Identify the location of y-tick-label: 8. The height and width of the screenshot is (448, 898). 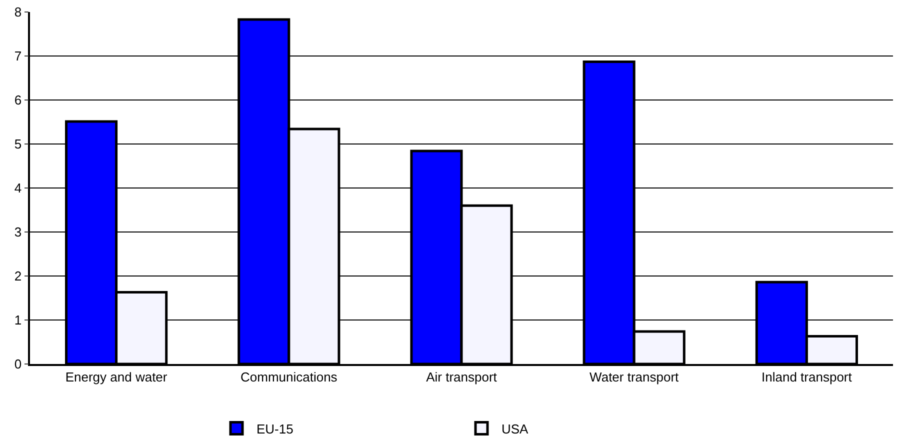
(18, 12).